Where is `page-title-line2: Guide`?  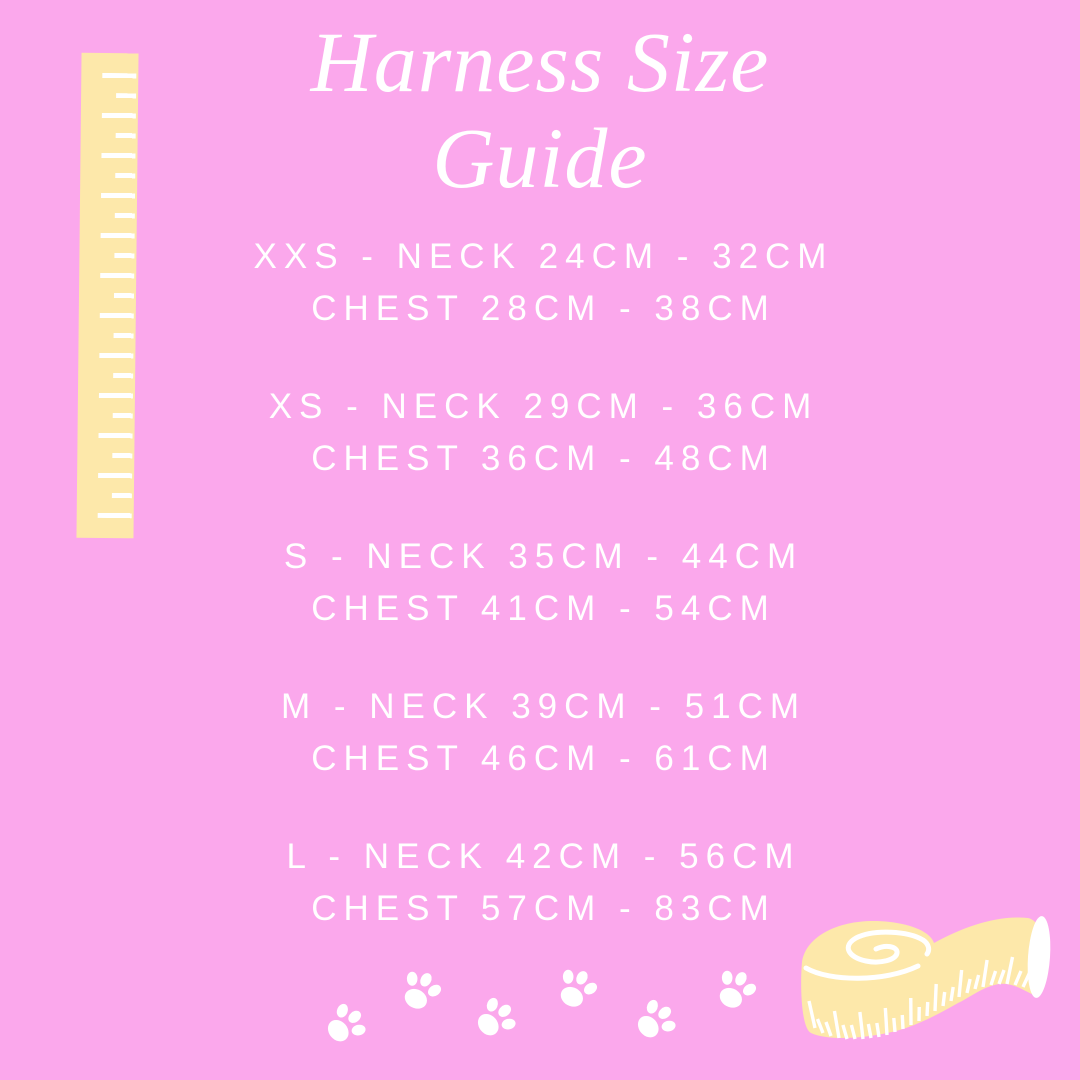
page-title-line2: Guide is located at coordinates (540, 158).